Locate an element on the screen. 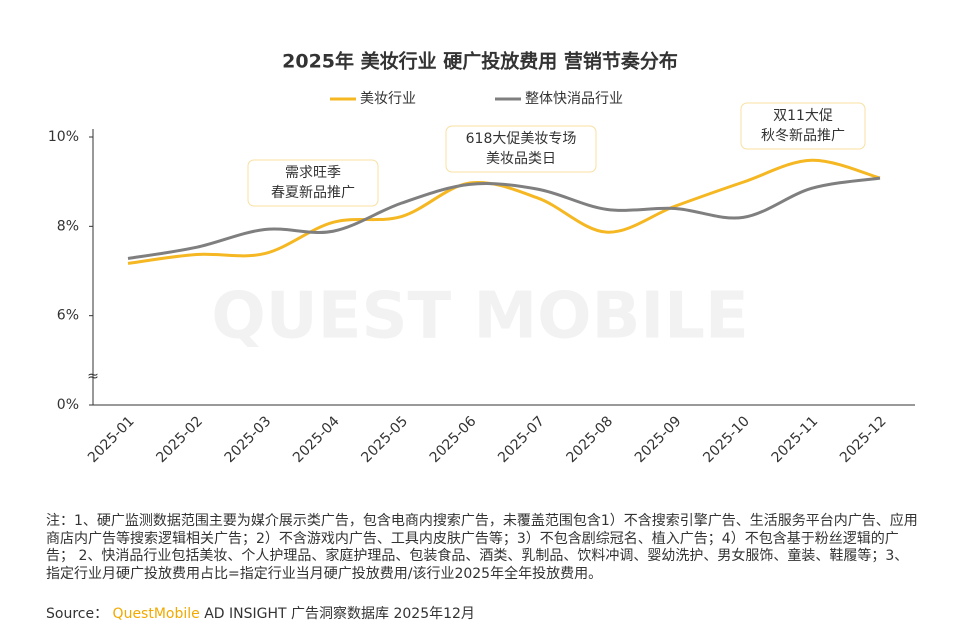 Image resolution: width=960 pixels, height=638 pixels. x-tick-label: 2025-06 is located at coordinates (453, 439).